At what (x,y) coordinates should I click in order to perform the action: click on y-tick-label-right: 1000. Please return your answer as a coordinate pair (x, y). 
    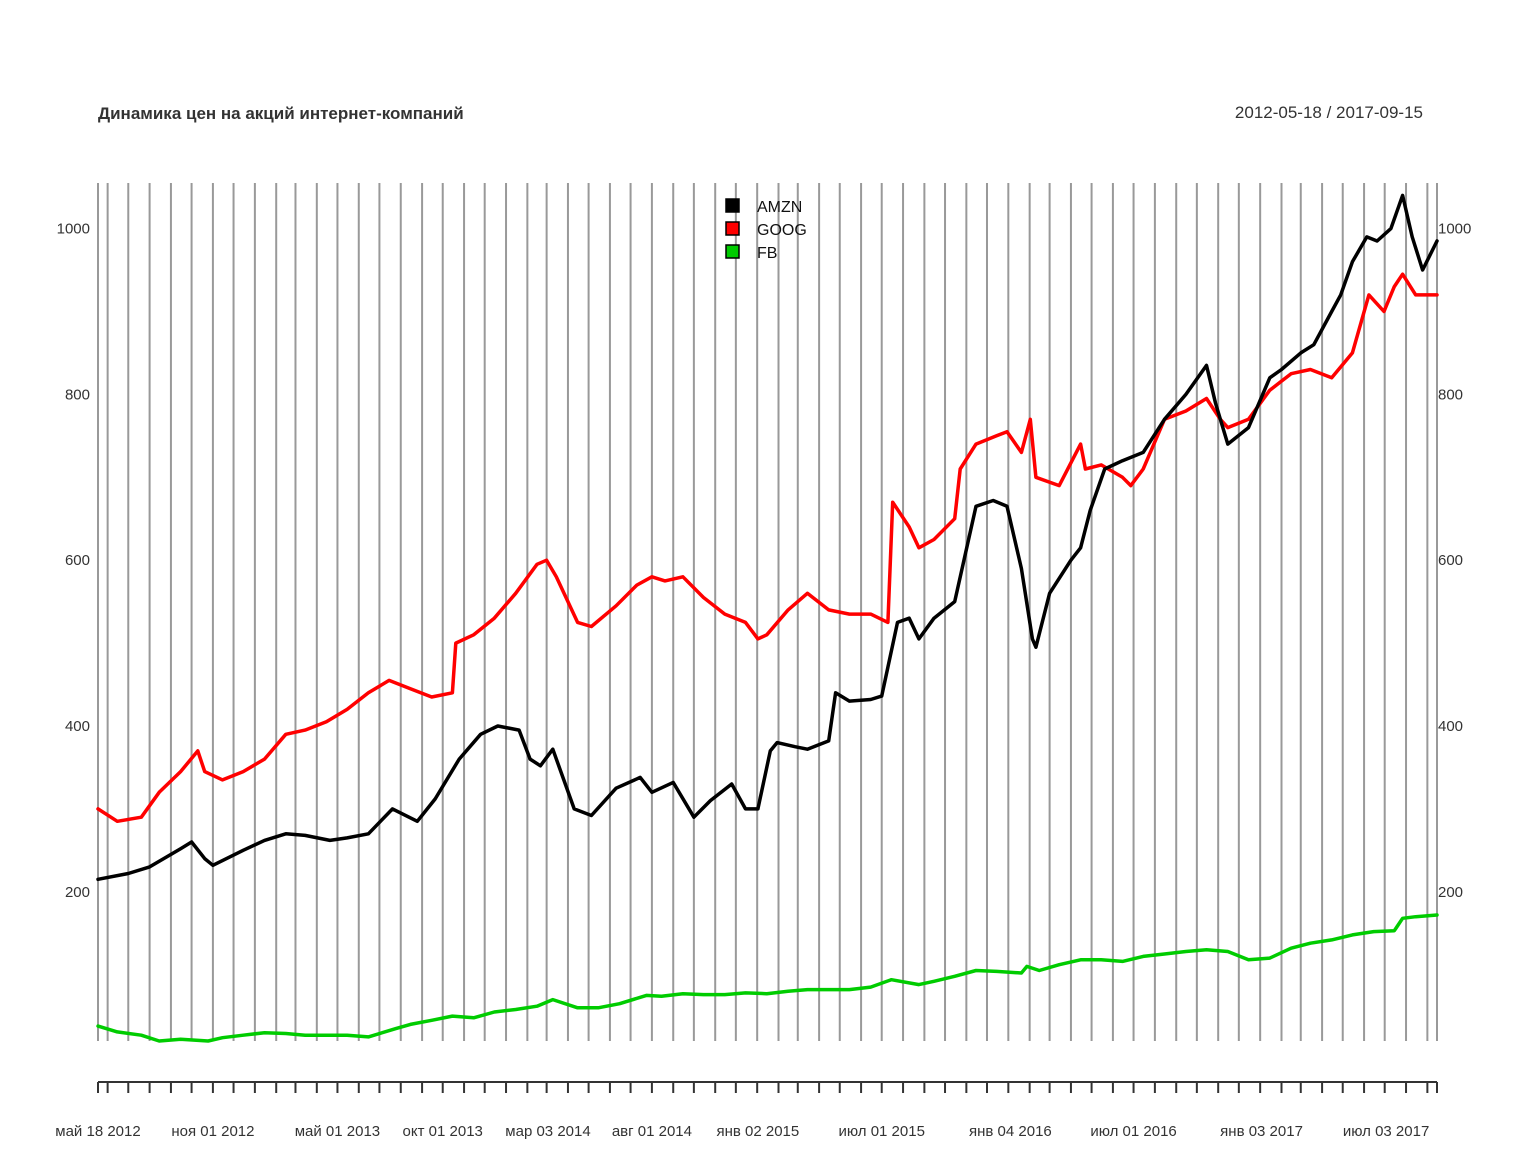
    Looking at the image, I should click on (1454, 229).